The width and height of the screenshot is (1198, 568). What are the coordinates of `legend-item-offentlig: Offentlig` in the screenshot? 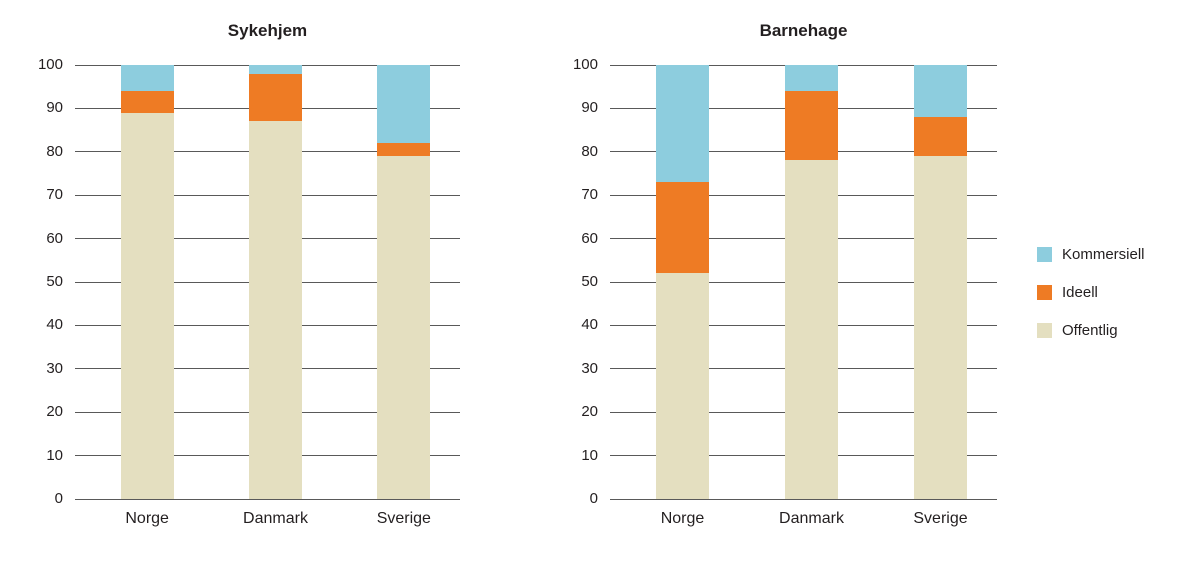 It's located at (1091, 330).